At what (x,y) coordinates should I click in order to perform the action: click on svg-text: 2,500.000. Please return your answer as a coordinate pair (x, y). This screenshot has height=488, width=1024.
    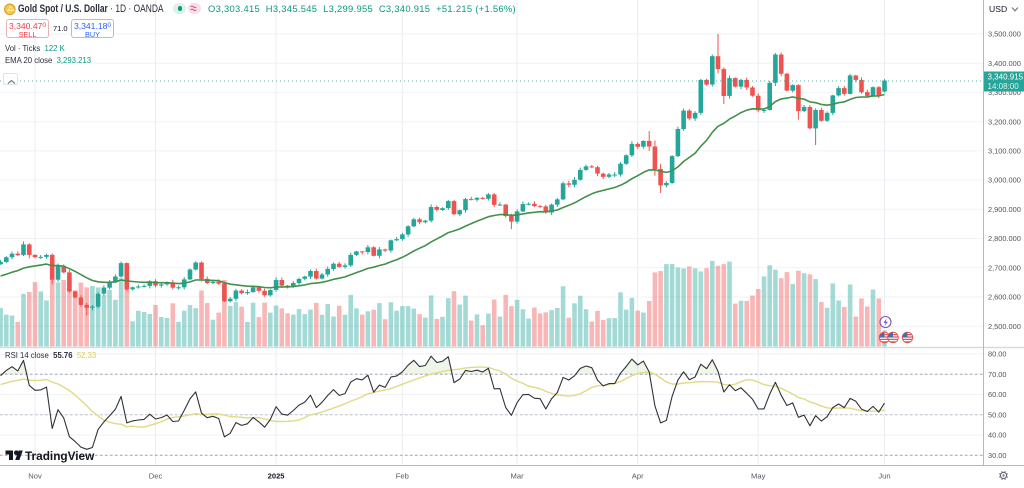
    Looking at the image, I should click on (1004, 326).